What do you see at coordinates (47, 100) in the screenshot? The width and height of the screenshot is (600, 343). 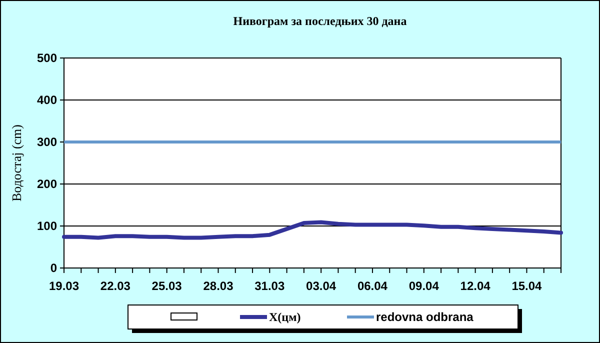 I see `y-tick-label: 400` at bounding box center [47, 100].